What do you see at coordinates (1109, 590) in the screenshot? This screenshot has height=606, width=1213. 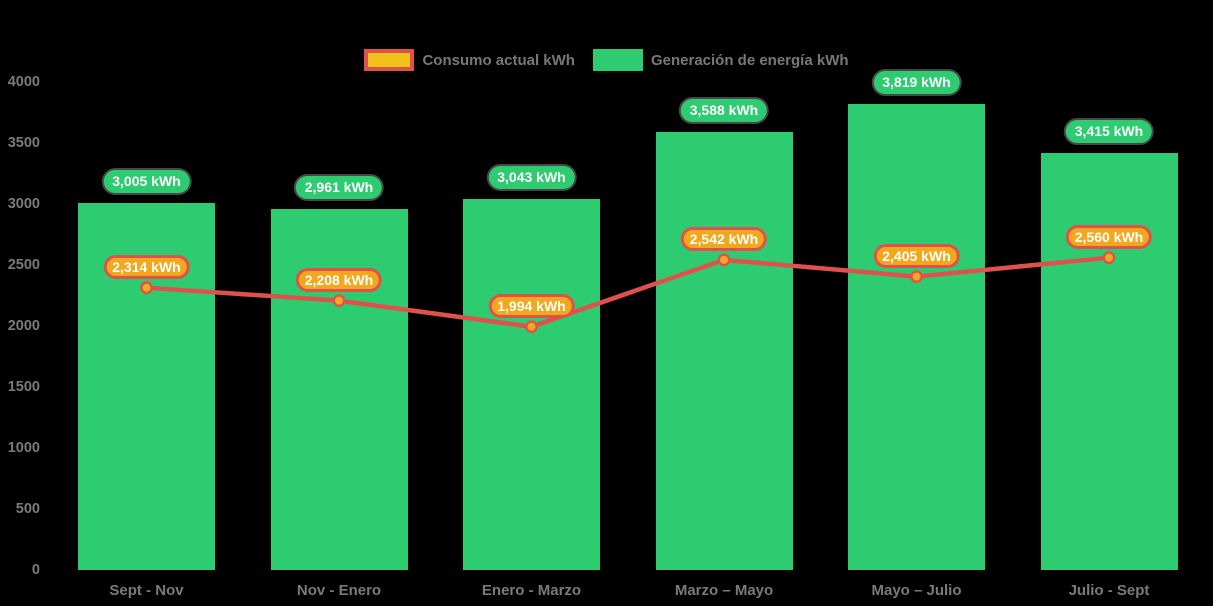 I see `x-axis-label: Julio - Sept` at bounding box center [1109, 590].